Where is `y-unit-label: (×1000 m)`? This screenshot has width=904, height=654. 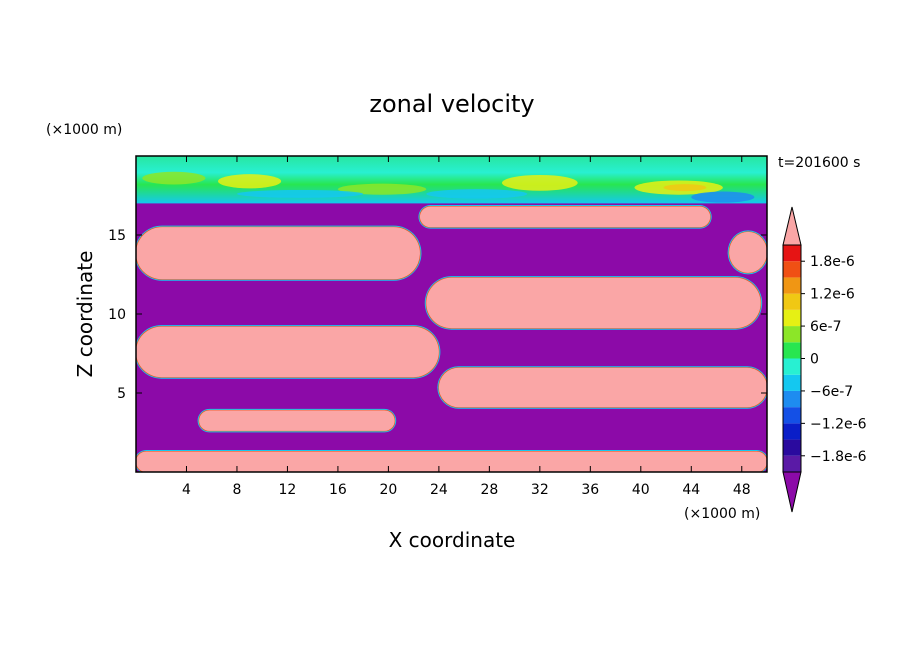 y-unit-label: (×1000 m) is located at coordinates (84, 130).